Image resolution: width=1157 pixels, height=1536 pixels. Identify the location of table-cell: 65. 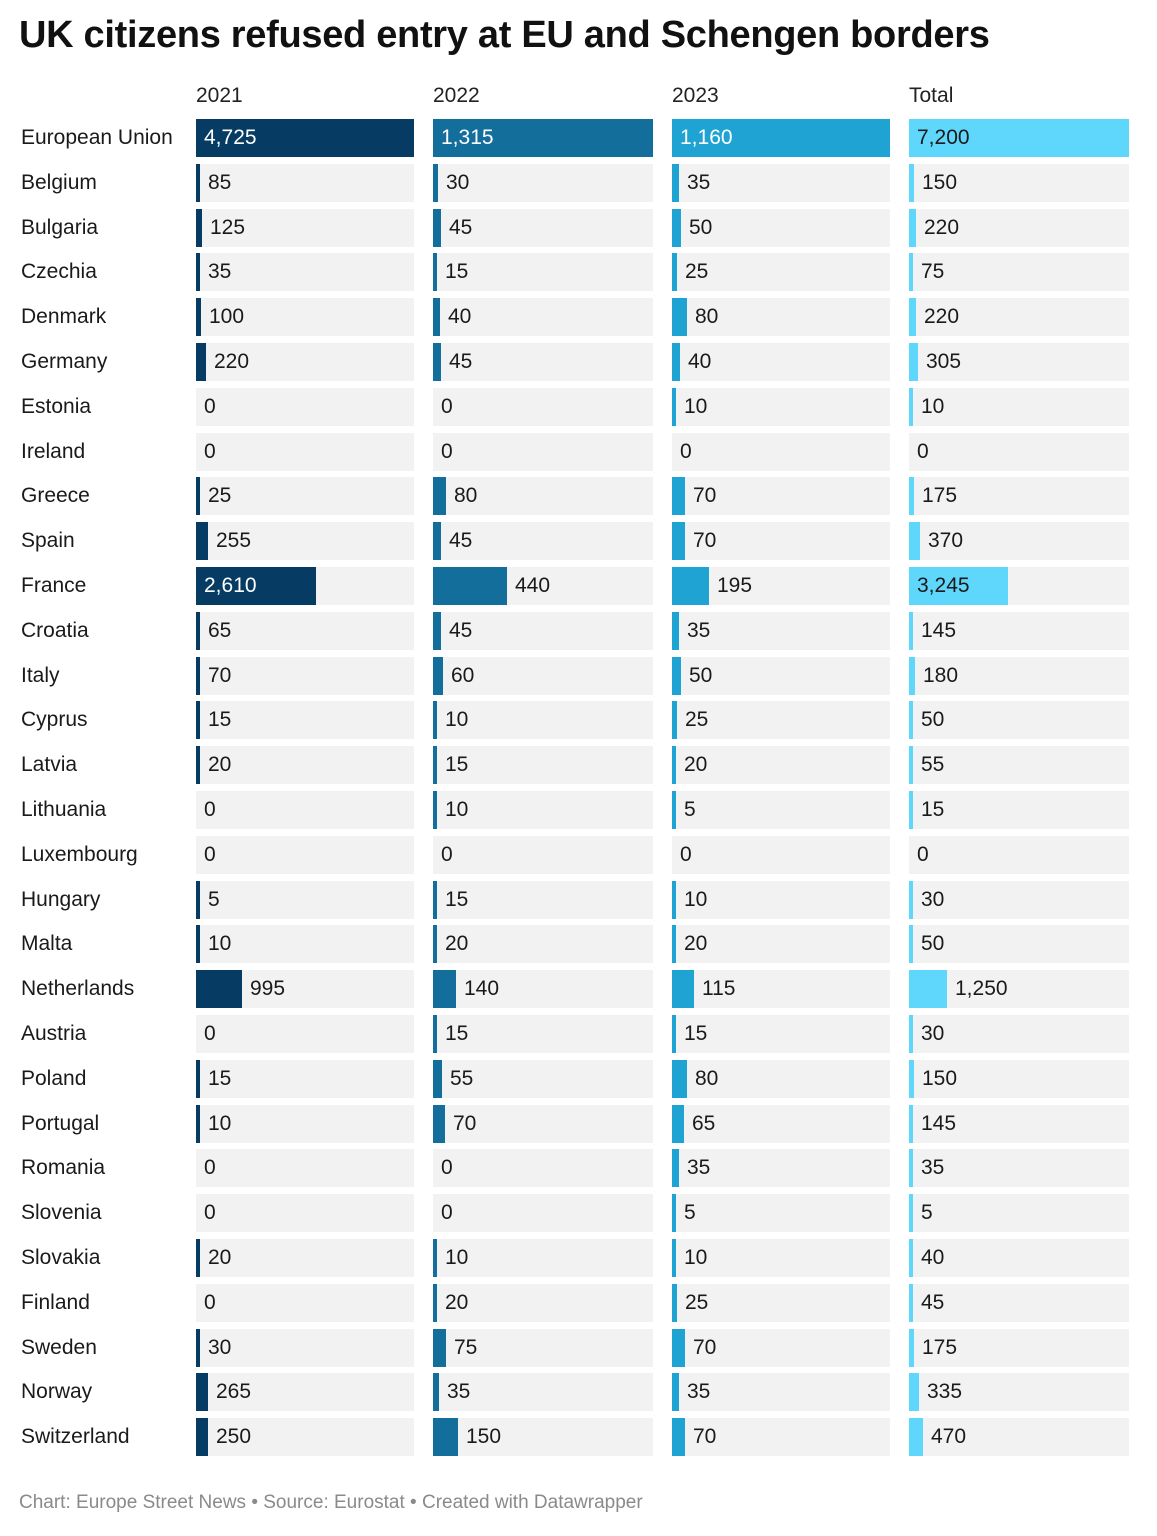
(781, 1123).